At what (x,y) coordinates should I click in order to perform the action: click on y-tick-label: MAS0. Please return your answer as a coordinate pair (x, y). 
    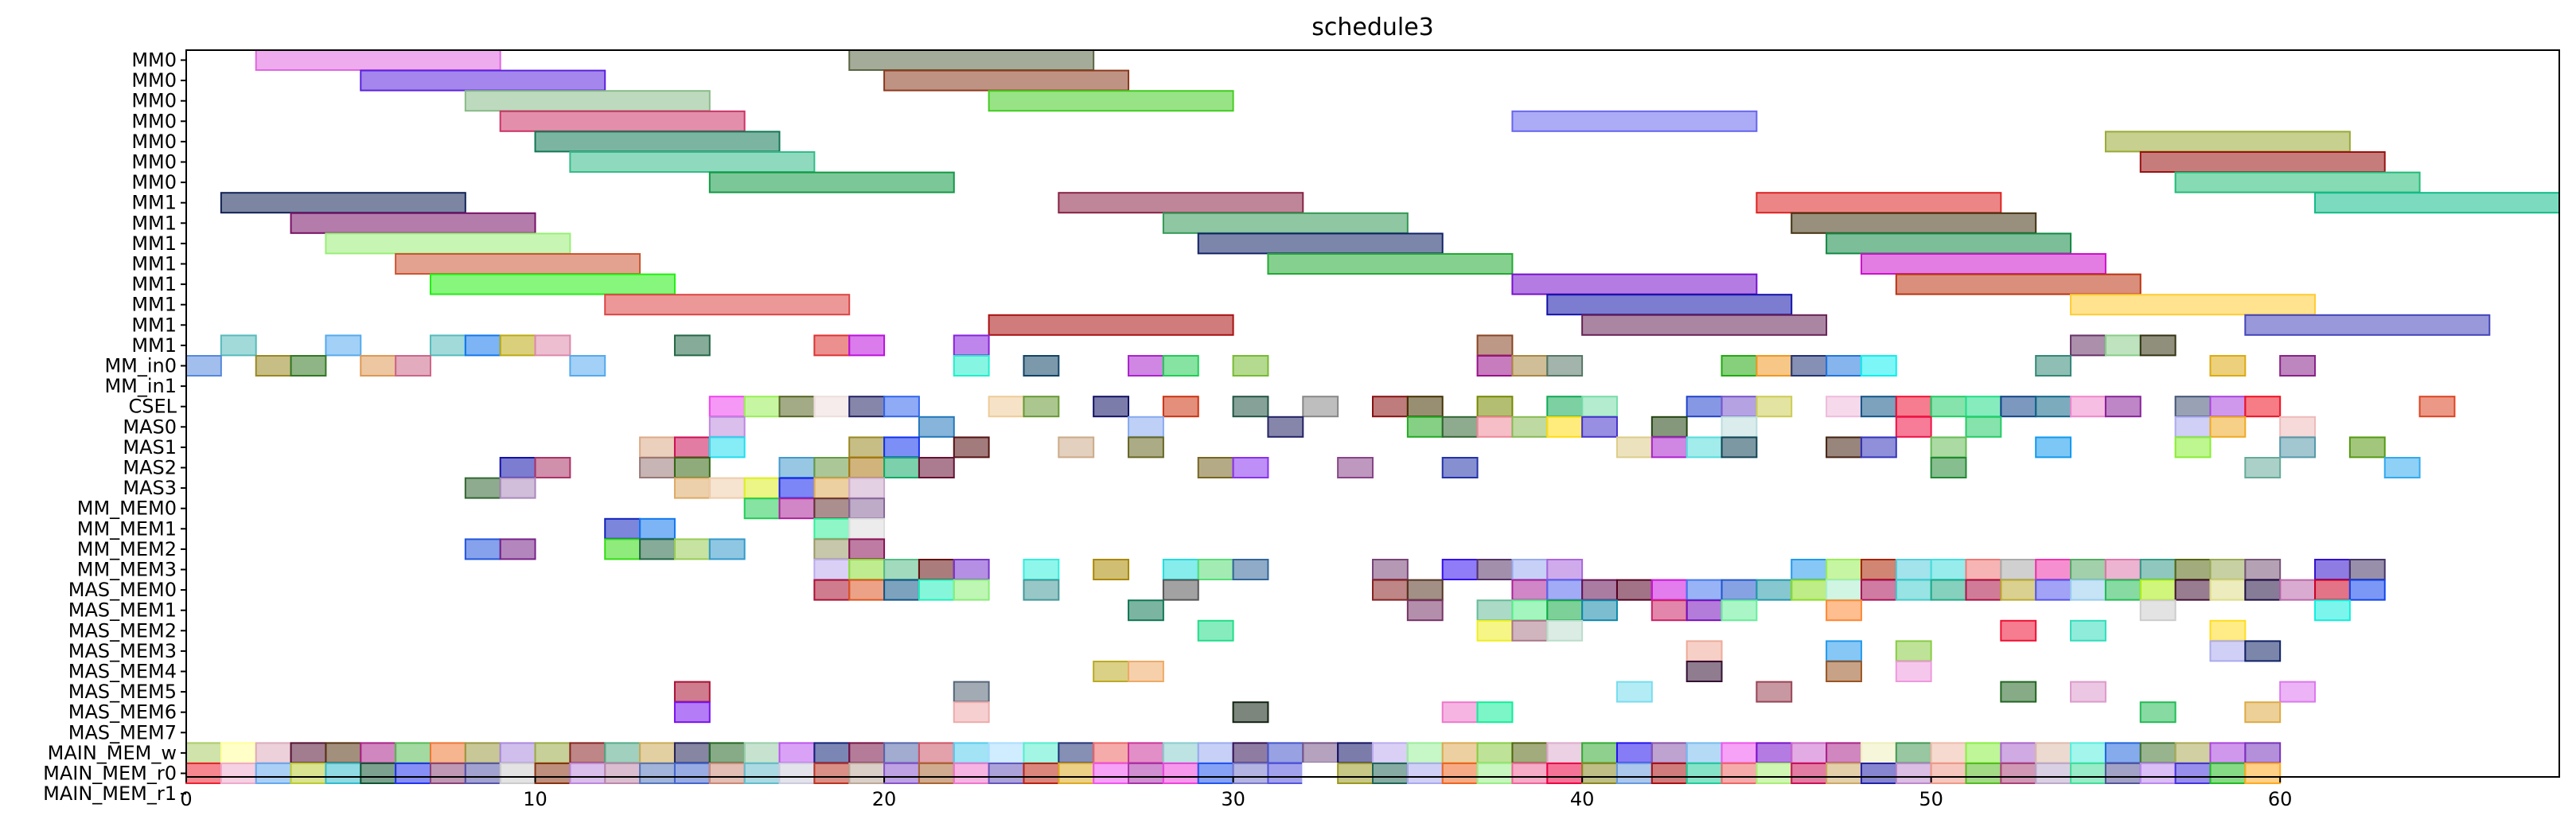
    Looking at the image, I should click on (150, 427).